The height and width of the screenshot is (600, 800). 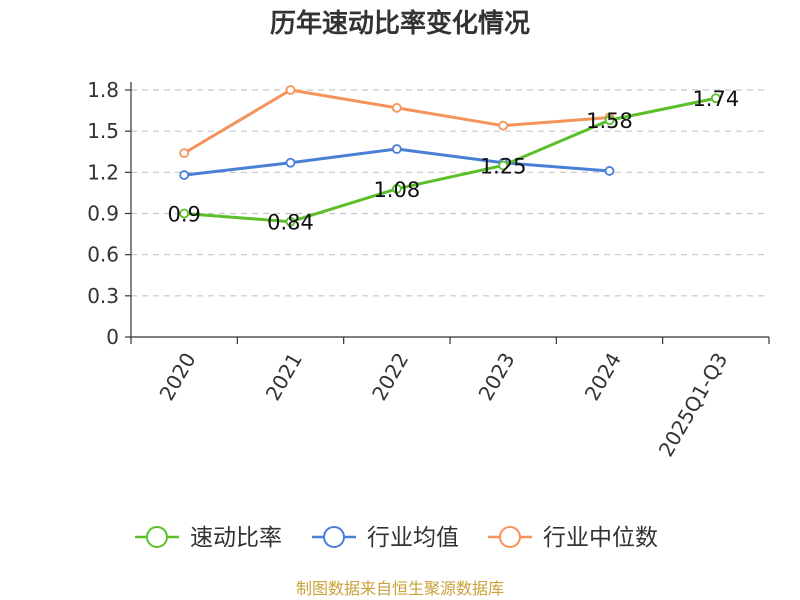 I want to click on y-tick-label: 0.6, so click(x=103, y=255).